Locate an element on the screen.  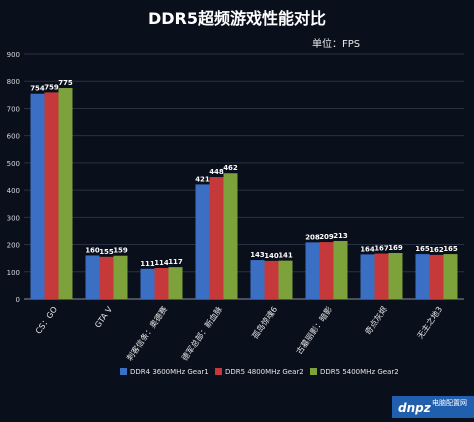
legend-label: DDR5 5400MHz Gear2 is located at coordinates (359, 372).